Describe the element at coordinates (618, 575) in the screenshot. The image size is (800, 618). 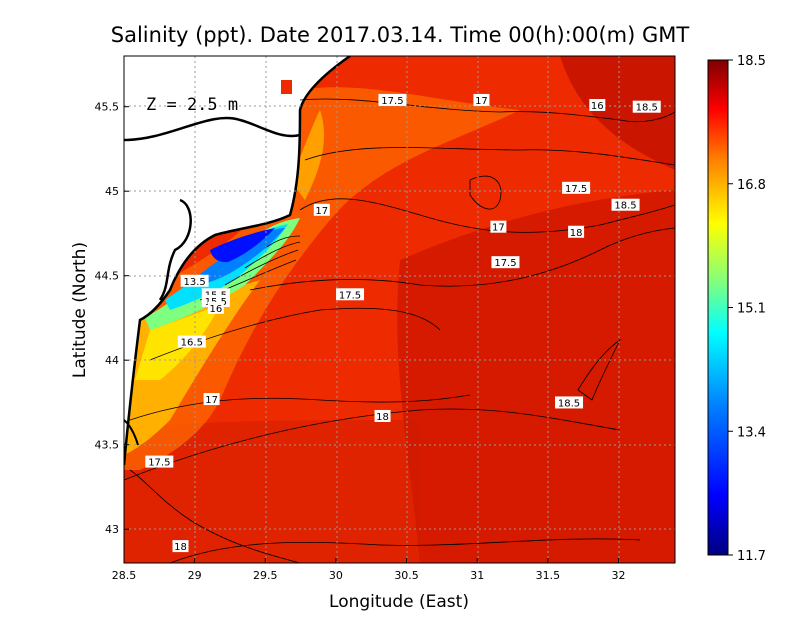
I see `x-tick-label: 32` at that location.